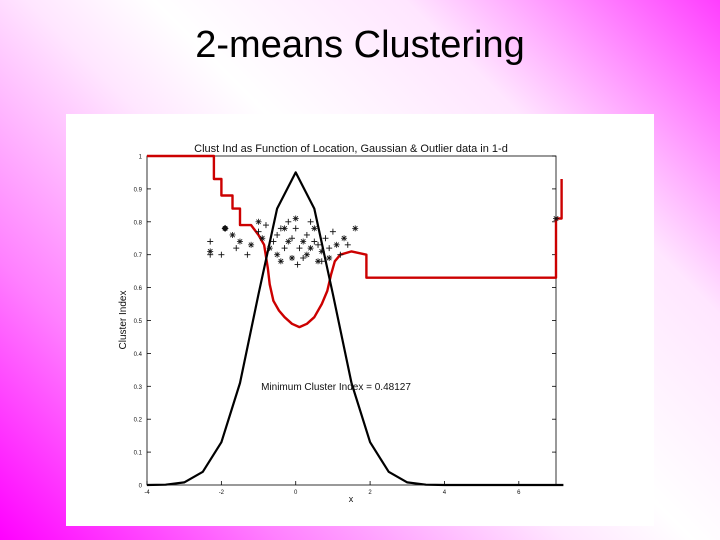  Describe the element at coordinates (351, 499) in the screenshot. I see `x-axis-label: x` at that location.